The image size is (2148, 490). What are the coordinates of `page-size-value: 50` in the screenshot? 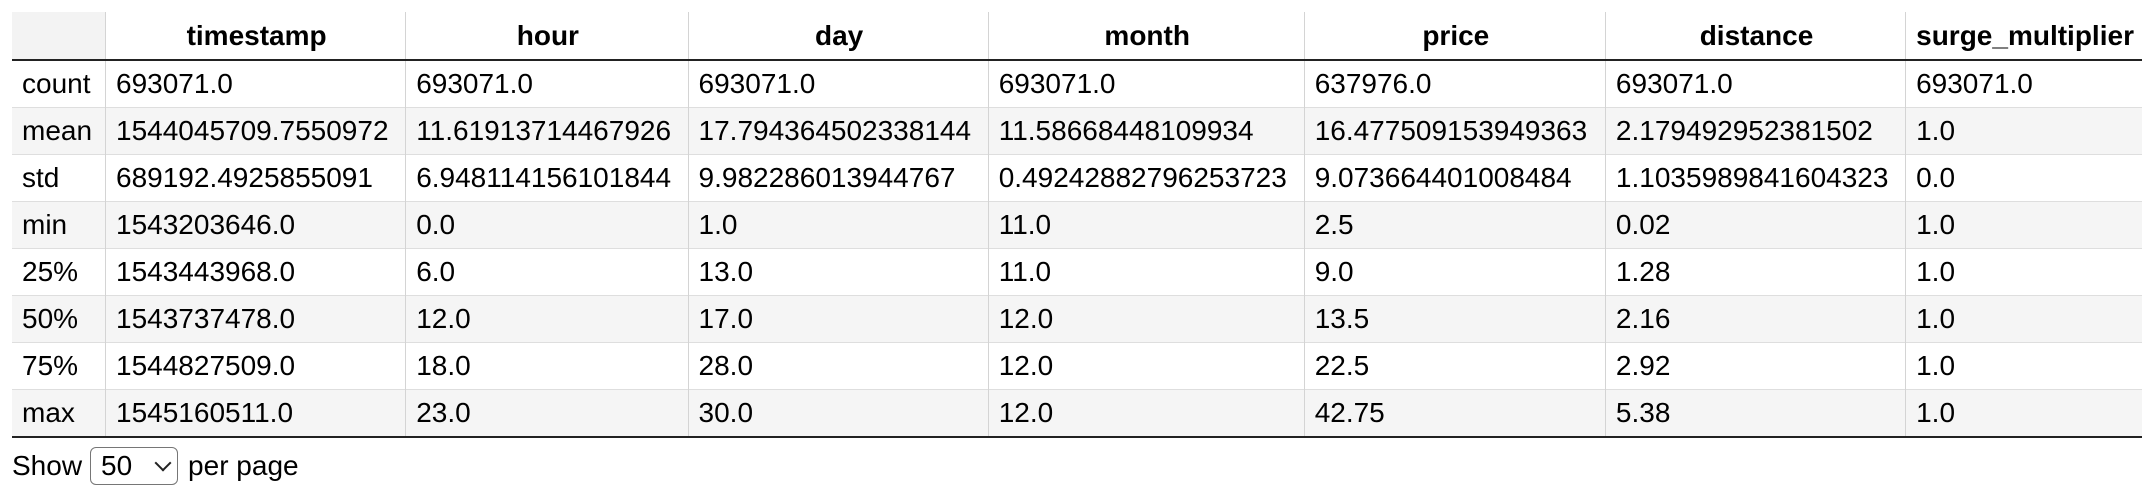 It's located at (117, 465).